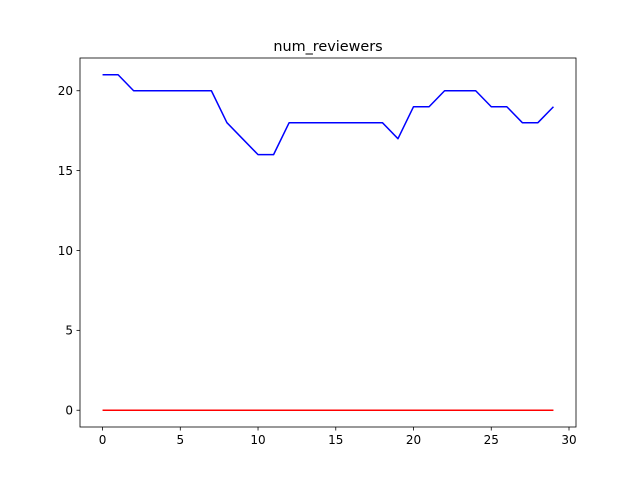 This screenshot has height=484, width=640. I want to click on y-tick-label: 5, so click(69, 331).